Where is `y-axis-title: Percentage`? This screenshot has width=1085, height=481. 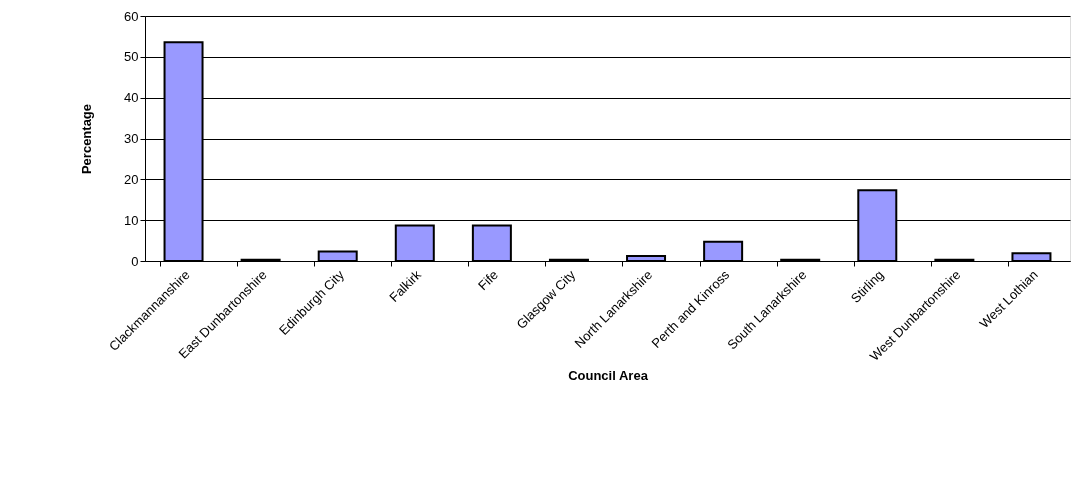 y-axis-title: Percentage is located at coordinates (87, 139).